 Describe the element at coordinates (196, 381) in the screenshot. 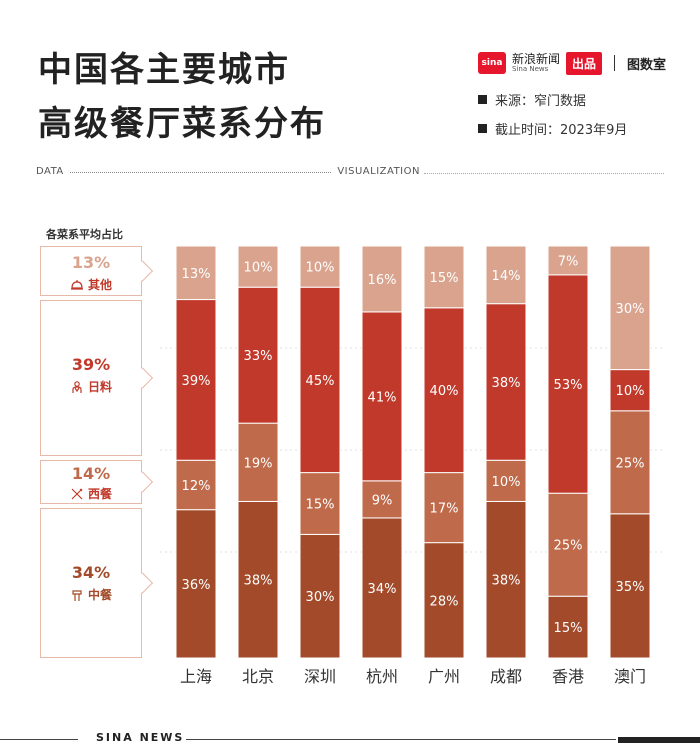

I see `data-label: 39%` at that location.